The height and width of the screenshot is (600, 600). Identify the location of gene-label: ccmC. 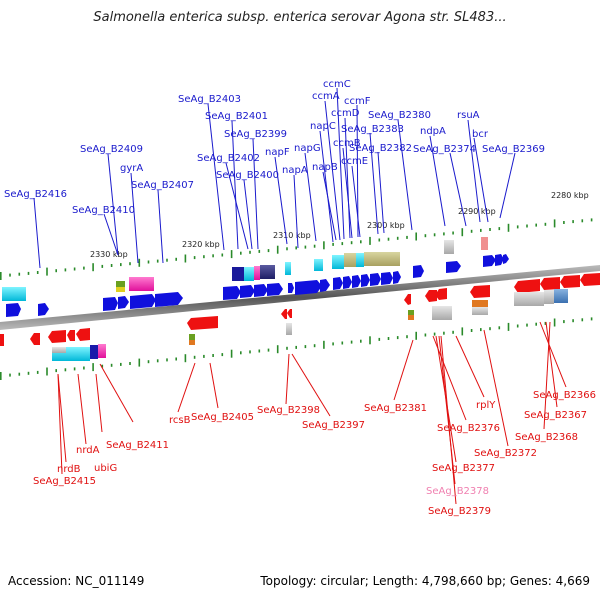
(337, 84).